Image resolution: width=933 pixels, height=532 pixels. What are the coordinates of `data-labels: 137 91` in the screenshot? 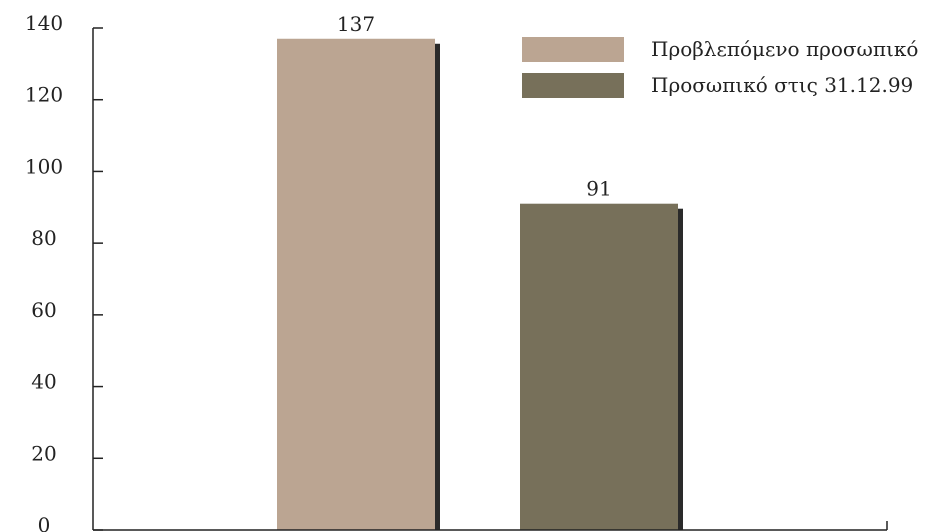 It's located at (474, 106).